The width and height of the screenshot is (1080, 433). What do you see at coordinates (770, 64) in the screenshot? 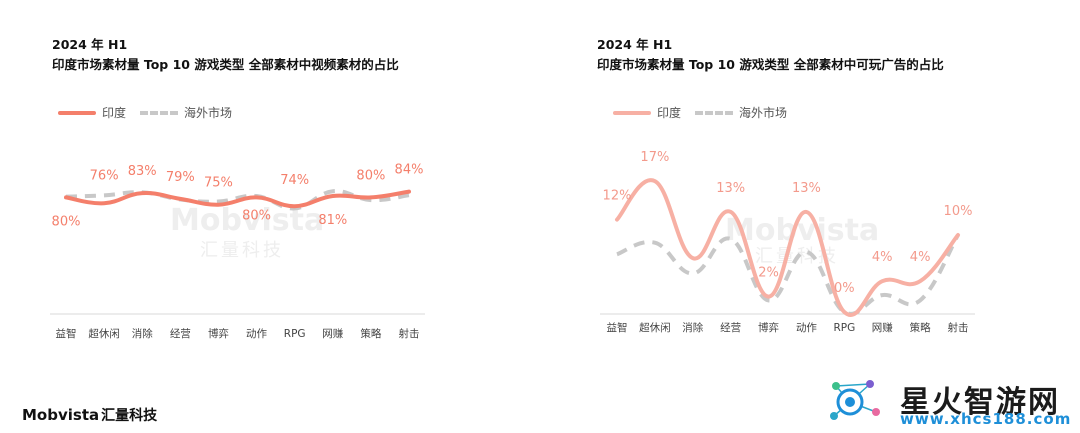
I see `chart-title: 印度市场素材量 Top 10 游戏类型 全部素材中可玩广告的占比` at bounding box center [770, 64].